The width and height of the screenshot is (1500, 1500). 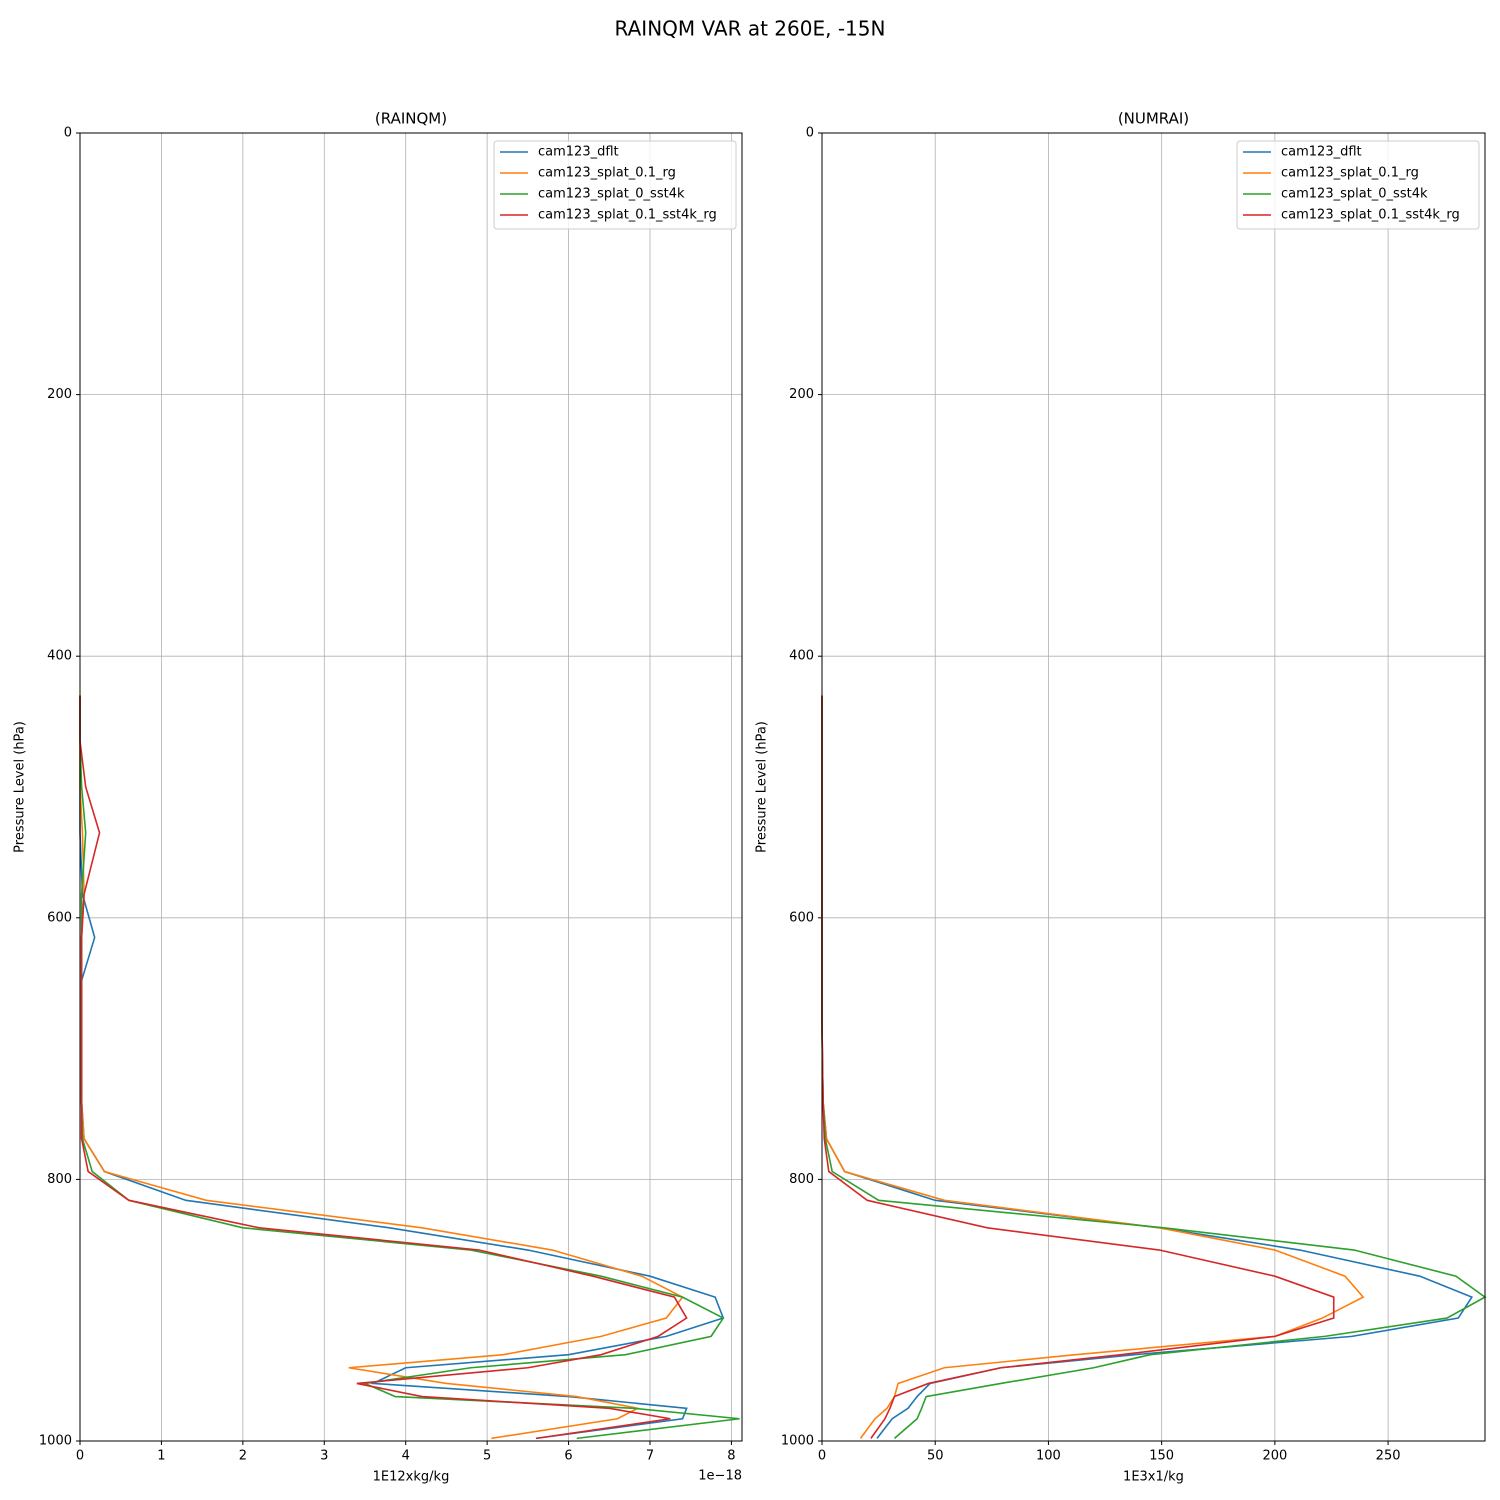 What do you see at coordinates (406, 1456) in the screenshot?
I see `x-tick-label: 4` at bounding box center [406, 1456].